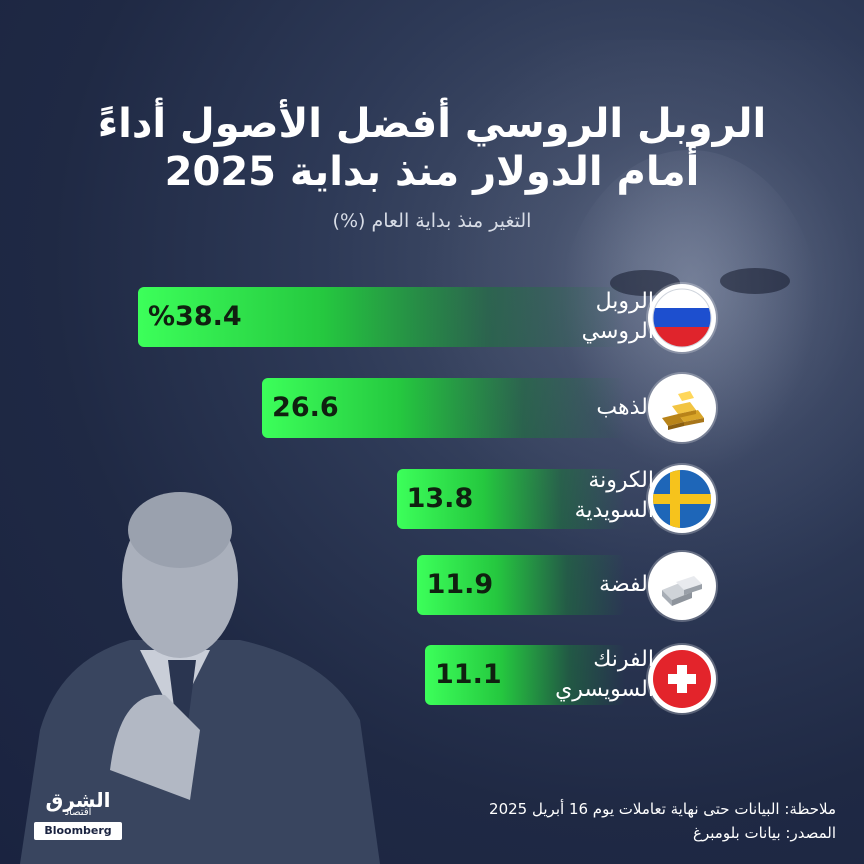  I want to click on value-label-ruble: %38.4, so click(195, 316).